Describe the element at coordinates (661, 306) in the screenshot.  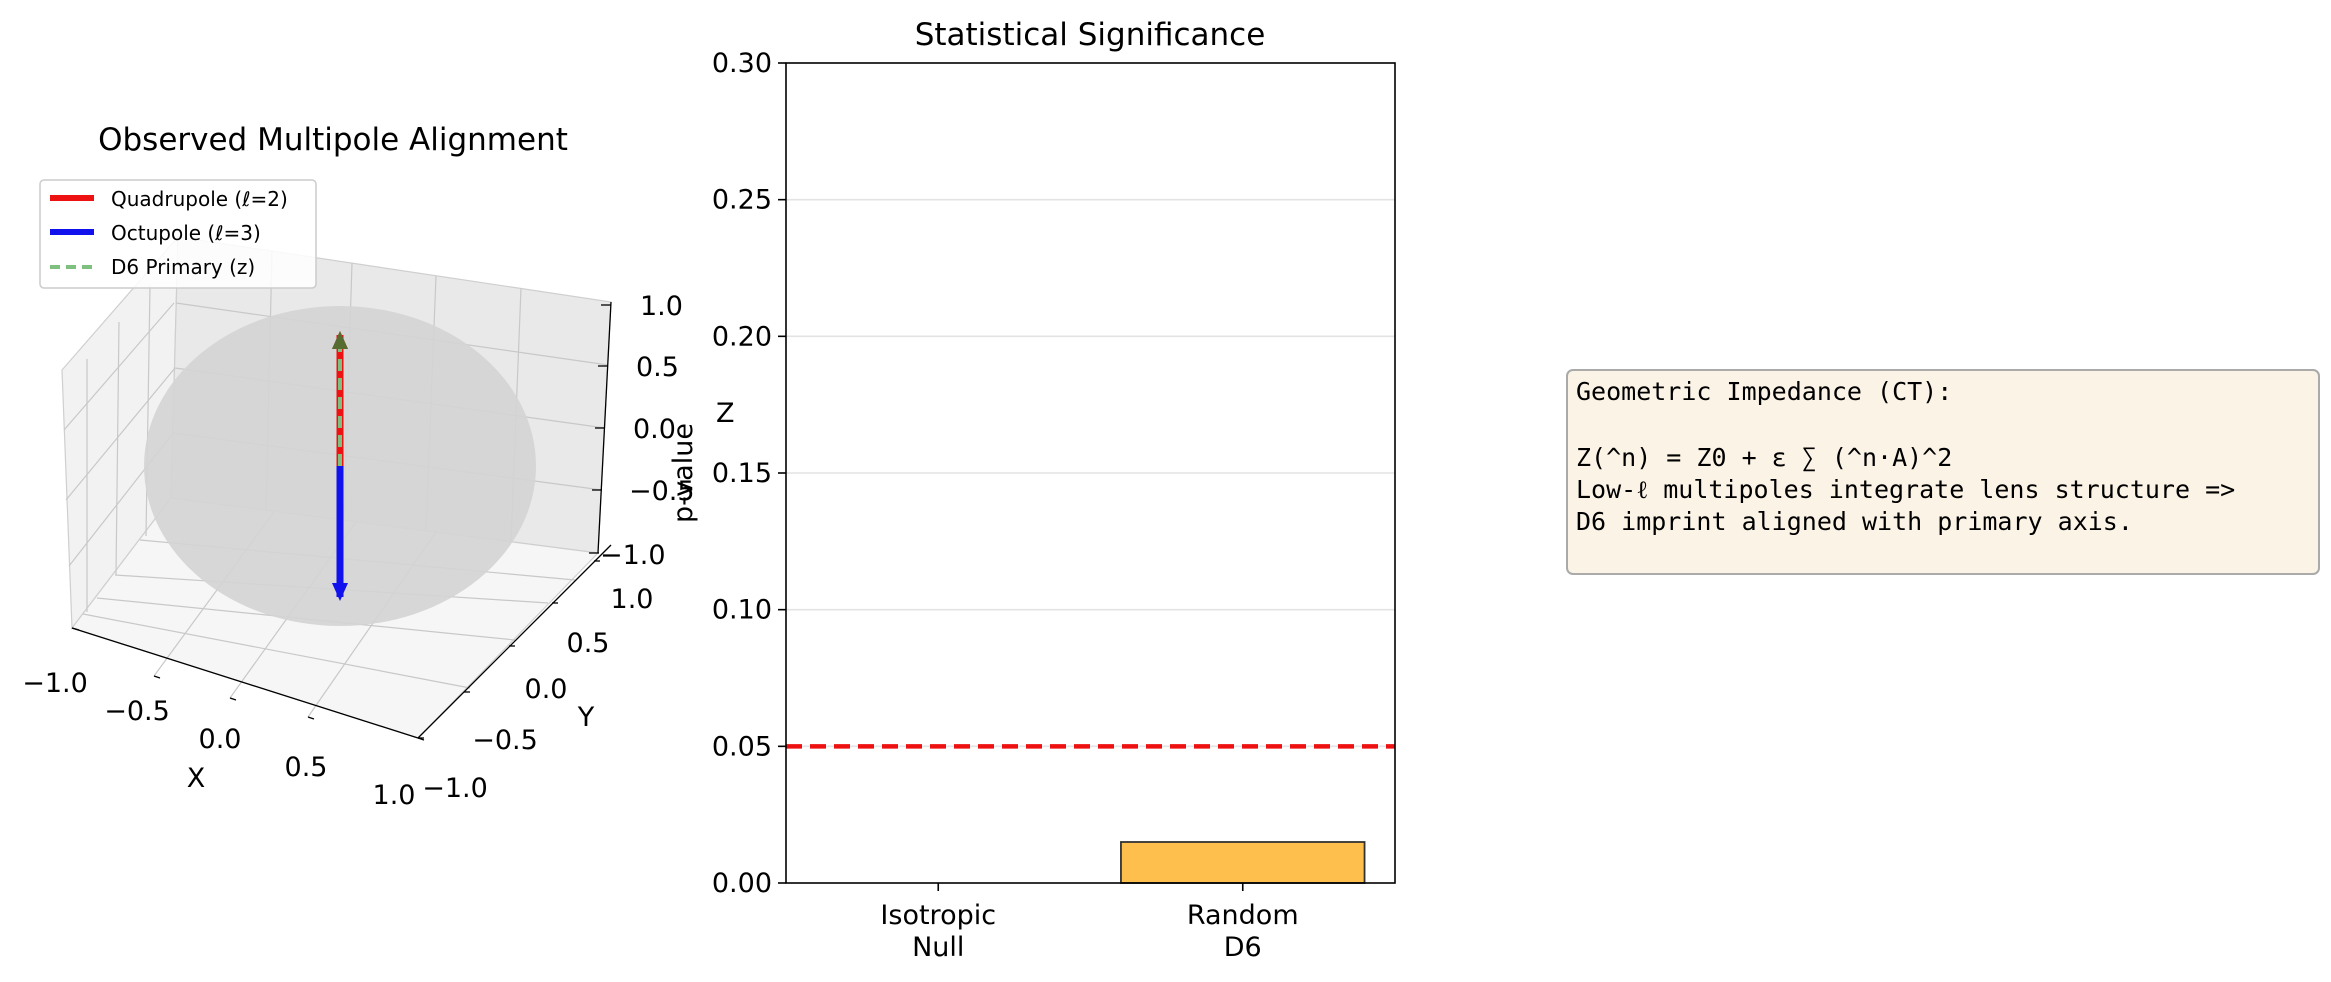
I see `z-tick-label: 1.0` at that location.